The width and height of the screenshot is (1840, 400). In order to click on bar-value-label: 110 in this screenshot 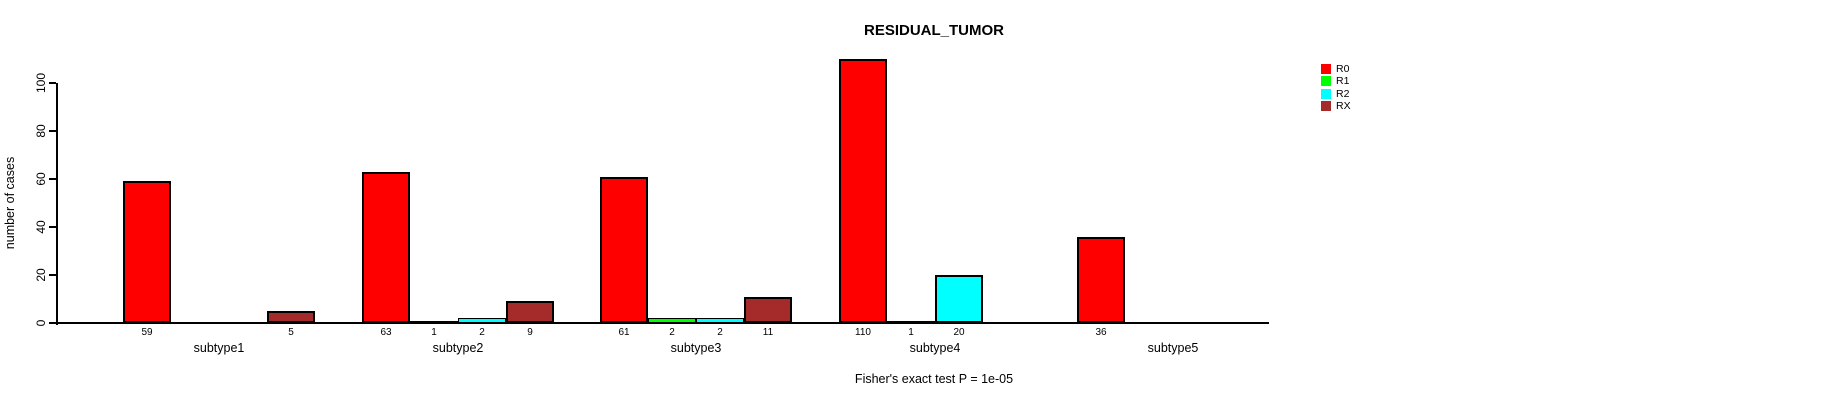, I will do `click(863, 332)`.